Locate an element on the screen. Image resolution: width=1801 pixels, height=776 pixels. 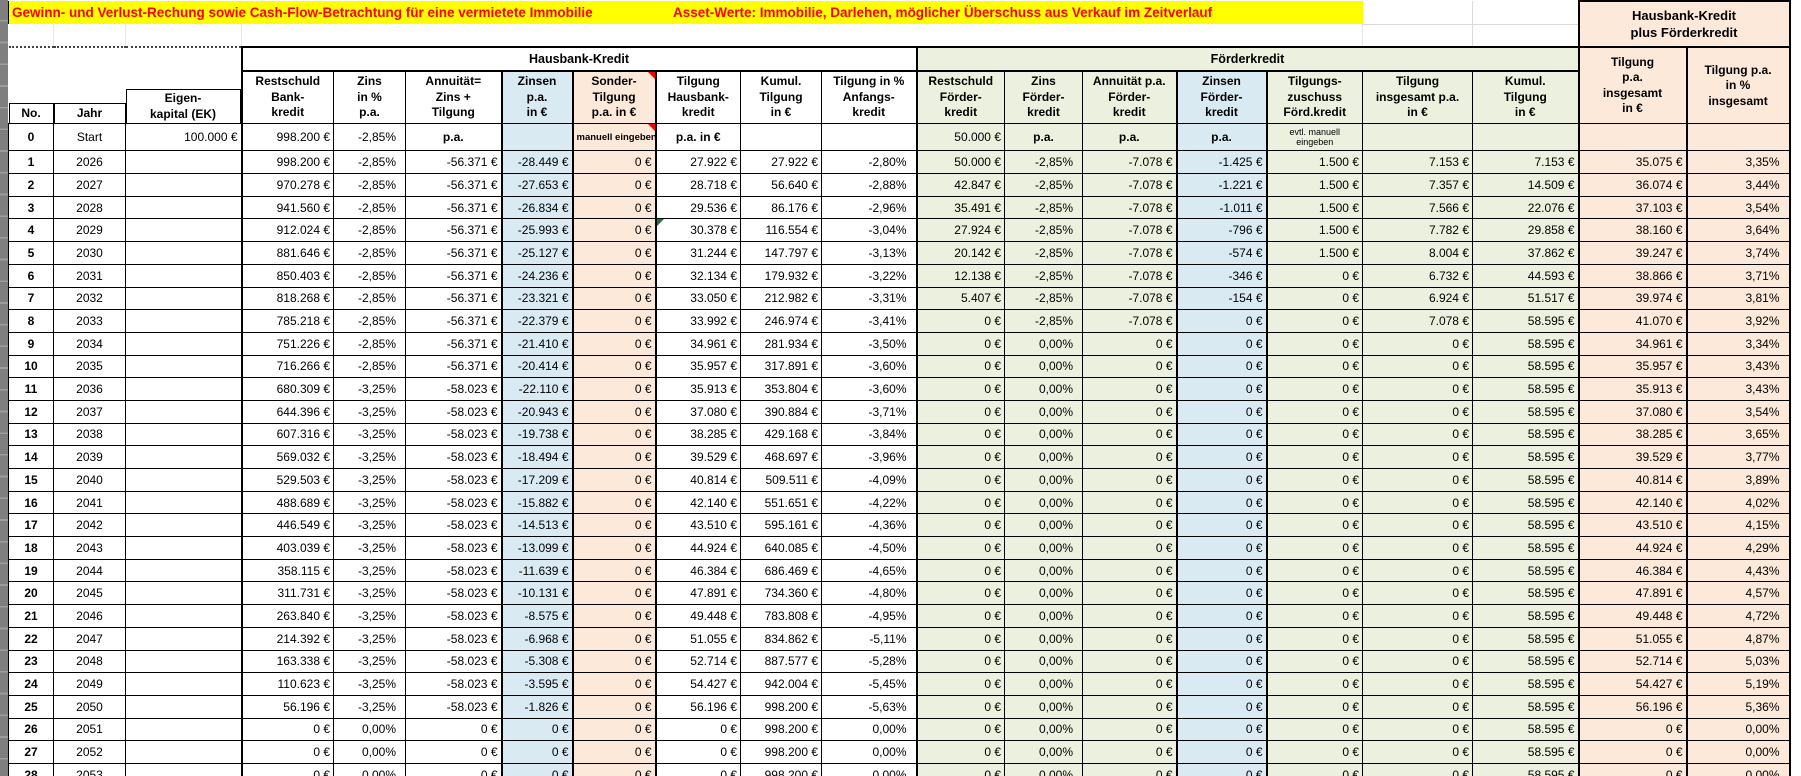
cell-r11-annuitaet: -58.023 € is located at coordinates (453, 389).